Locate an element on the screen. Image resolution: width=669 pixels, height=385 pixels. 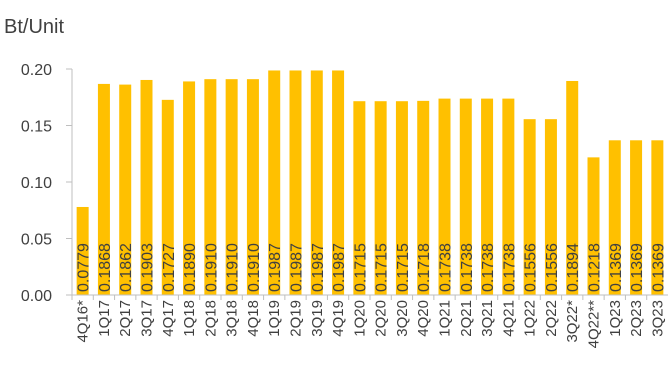
x-tick-label: 2Q23 is located at coordinates (636, 318).